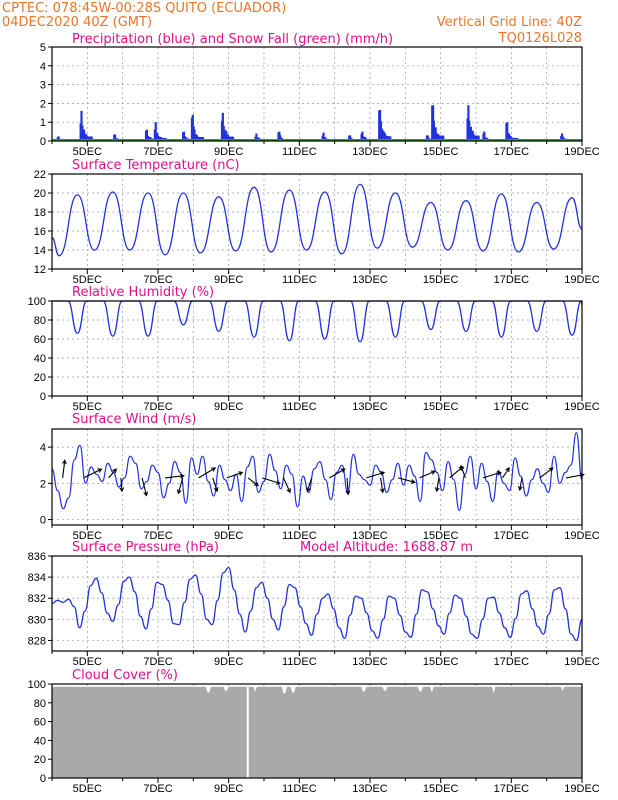 The image size is (618, 800). Describe the element at coordinates (40, 175) in the screenshot. I see `y-tick-label: 22` at that location.